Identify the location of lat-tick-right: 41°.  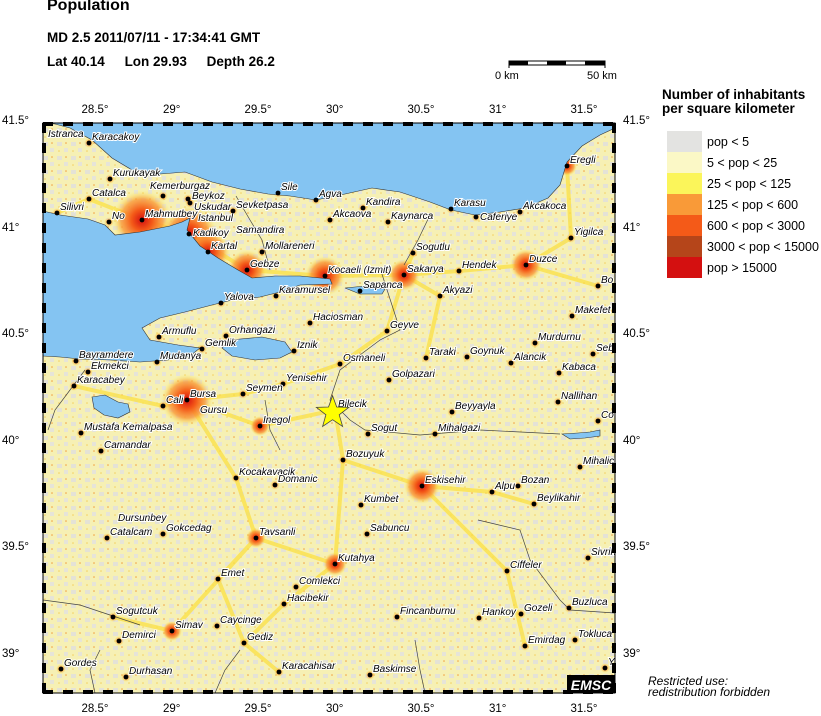
(632, 227).